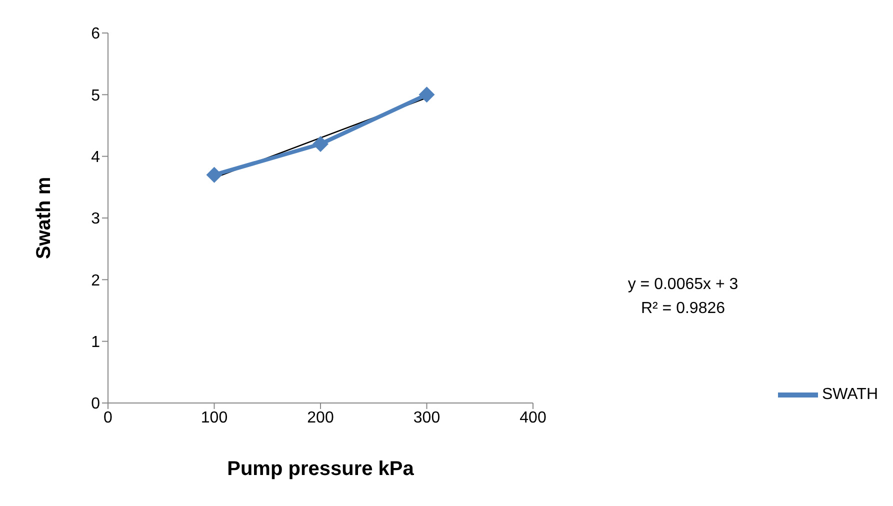  I want to click on y-axis-title: Swath m, so click(44, 218).